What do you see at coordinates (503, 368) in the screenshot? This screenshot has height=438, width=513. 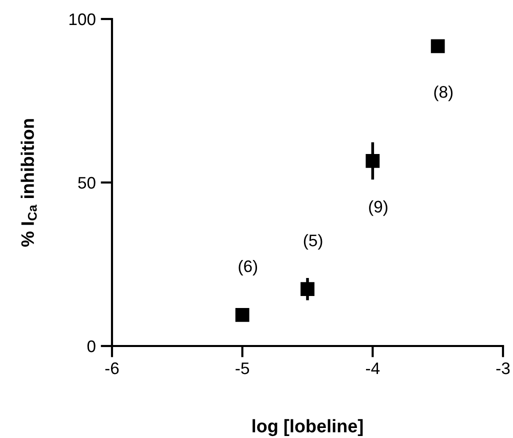 I see `x-tick-label: -3` at bounding box center [503, 368].